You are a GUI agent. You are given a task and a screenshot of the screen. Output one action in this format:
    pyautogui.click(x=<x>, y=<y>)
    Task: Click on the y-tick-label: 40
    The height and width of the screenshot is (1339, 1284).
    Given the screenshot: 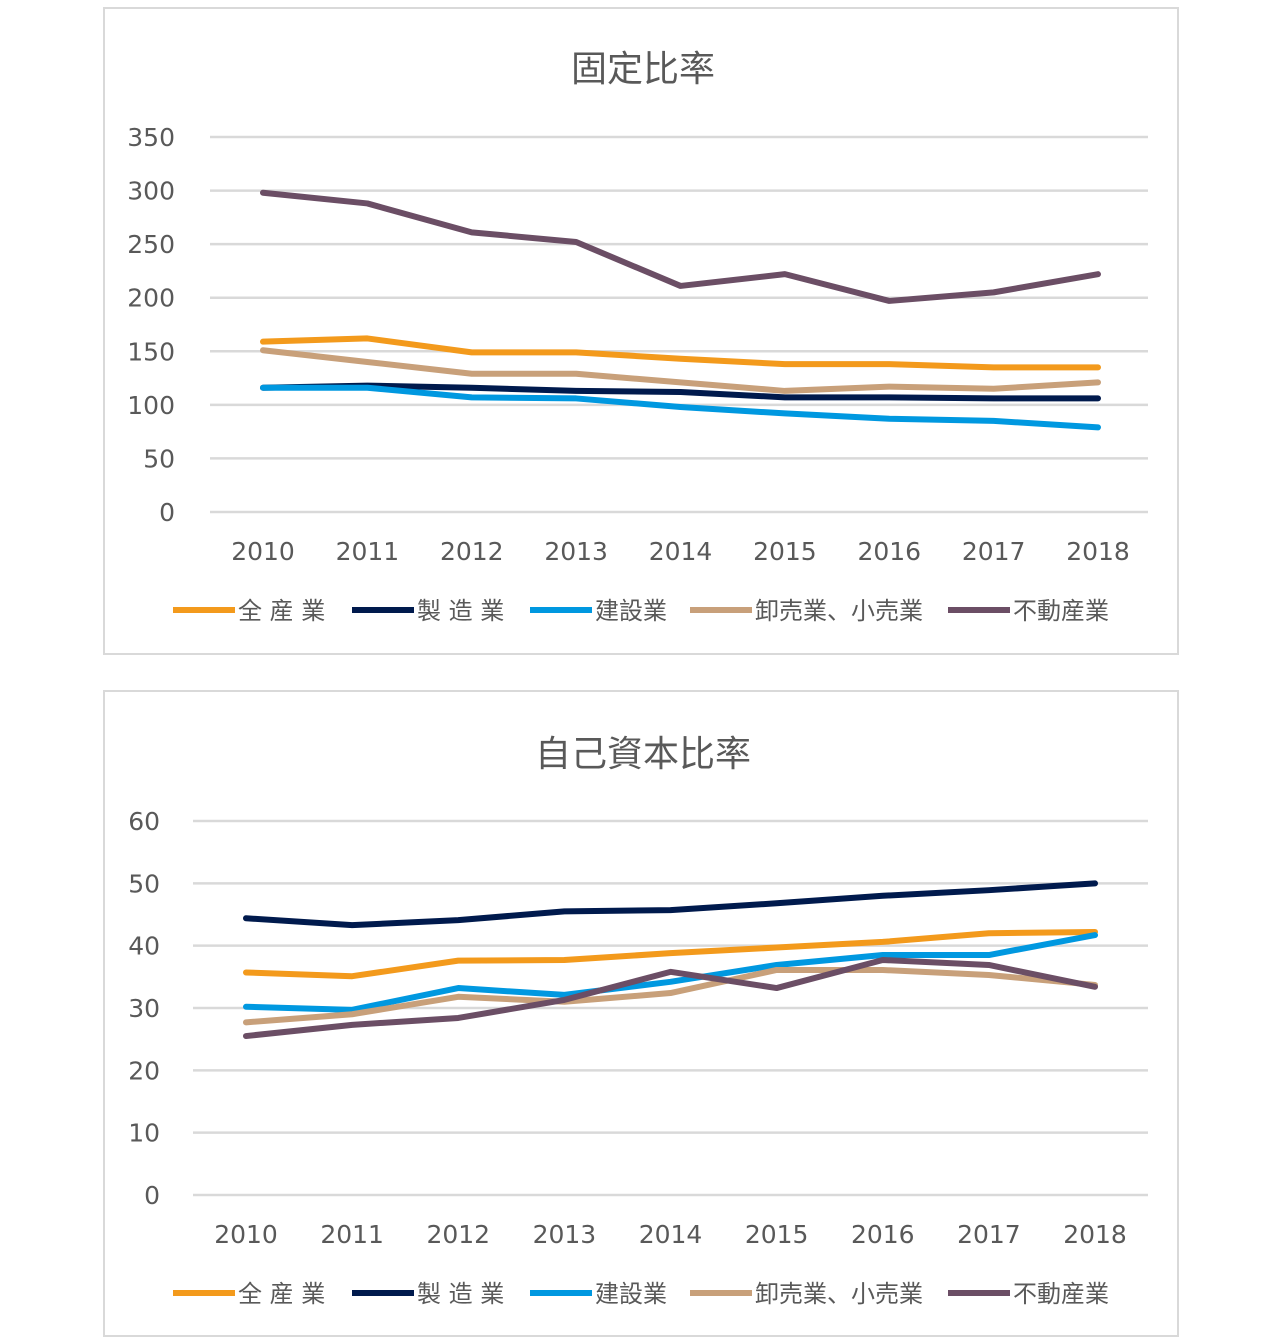 What is the action you would take?
    pyautogui.click(x=144, y=946)
    